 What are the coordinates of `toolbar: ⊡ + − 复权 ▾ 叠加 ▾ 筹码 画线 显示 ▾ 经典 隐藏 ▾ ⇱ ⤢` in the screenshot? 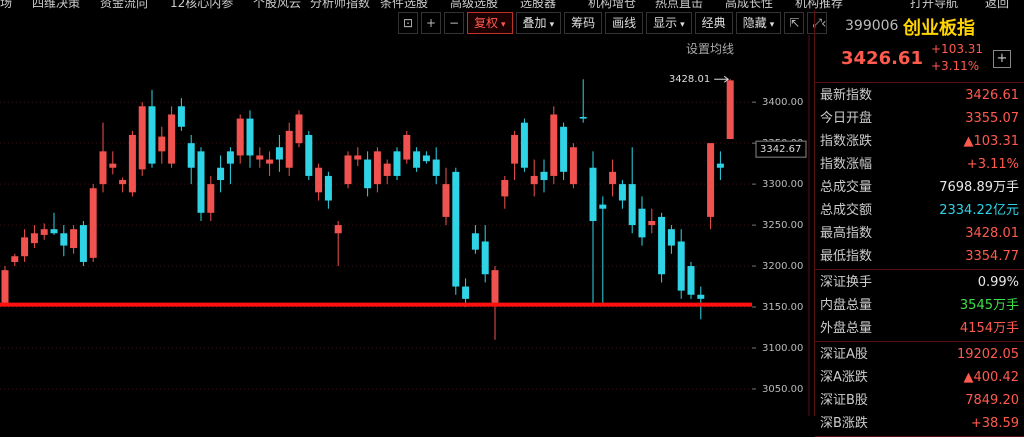 It's located at (614, 23).